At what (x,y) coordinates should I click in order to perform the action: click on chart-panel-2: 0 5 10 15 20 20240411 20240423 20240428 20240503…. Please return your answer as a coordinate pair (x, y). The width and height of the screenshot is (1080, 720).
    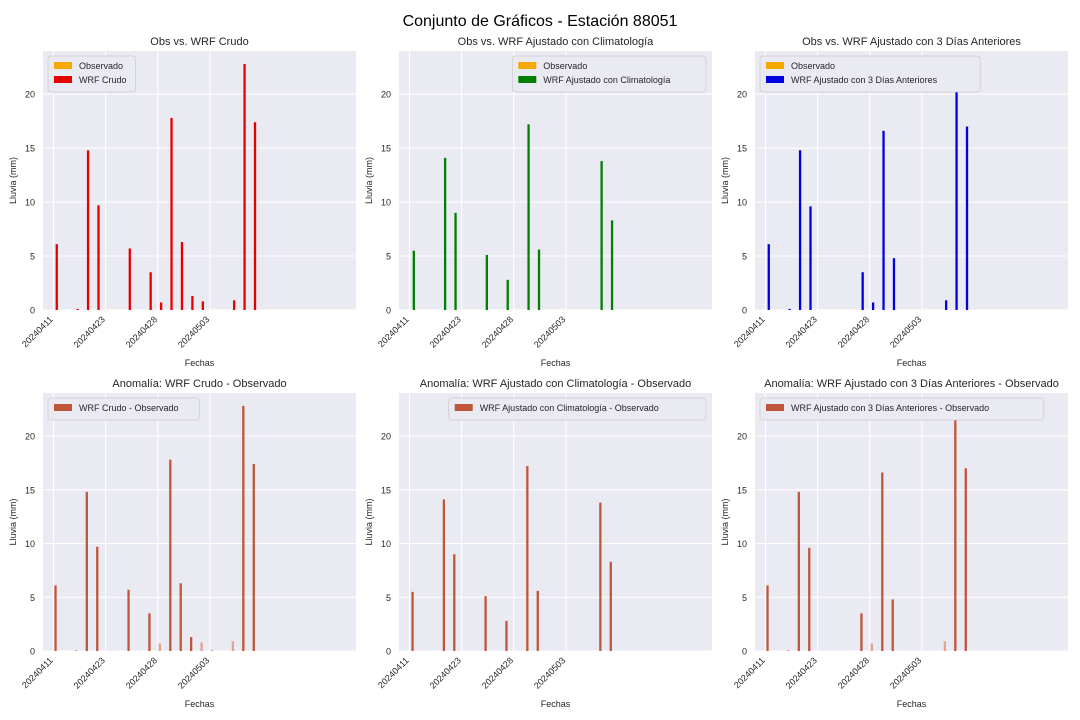
    Looking at the image, I should click on (538, 202).